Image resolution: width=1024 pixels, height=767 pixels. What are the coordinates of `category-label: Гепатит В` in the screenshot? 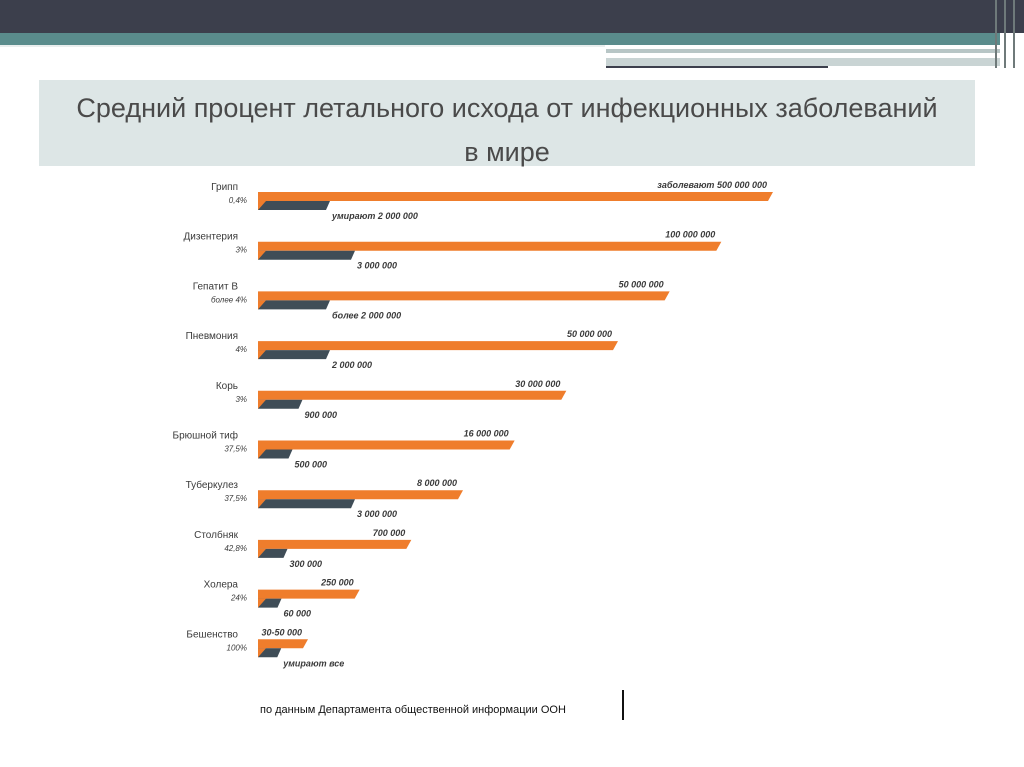 It's located at (216, 286).